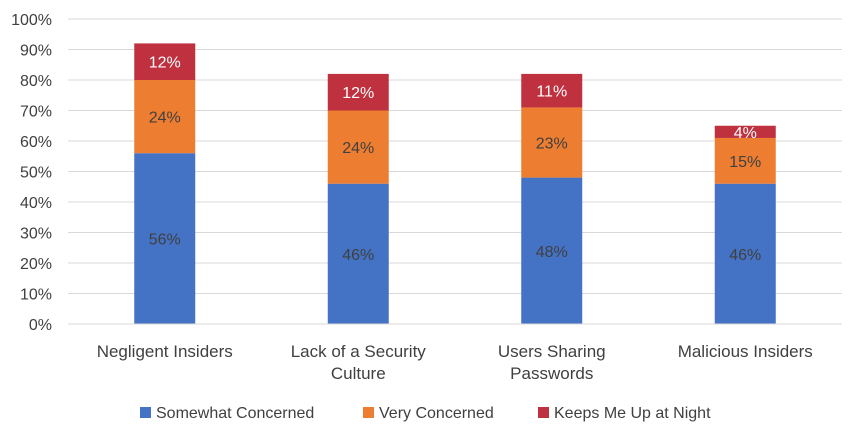 This screenshot has width=850, height=433. What do you see at coordinates (36, 112) in the screenshot?
I see `y-tick-label: 70%` at bounding box center [36, 112].